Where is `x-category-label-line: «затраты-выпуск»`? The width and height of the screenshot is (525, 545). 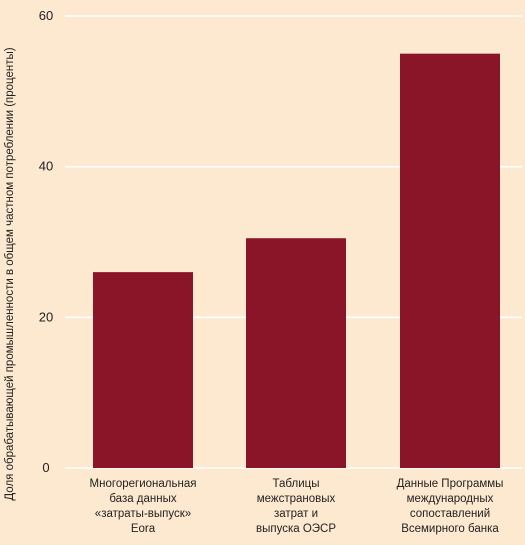
x-category-label-line: «затраты-выпуск» is located at coordinates (143, 514).